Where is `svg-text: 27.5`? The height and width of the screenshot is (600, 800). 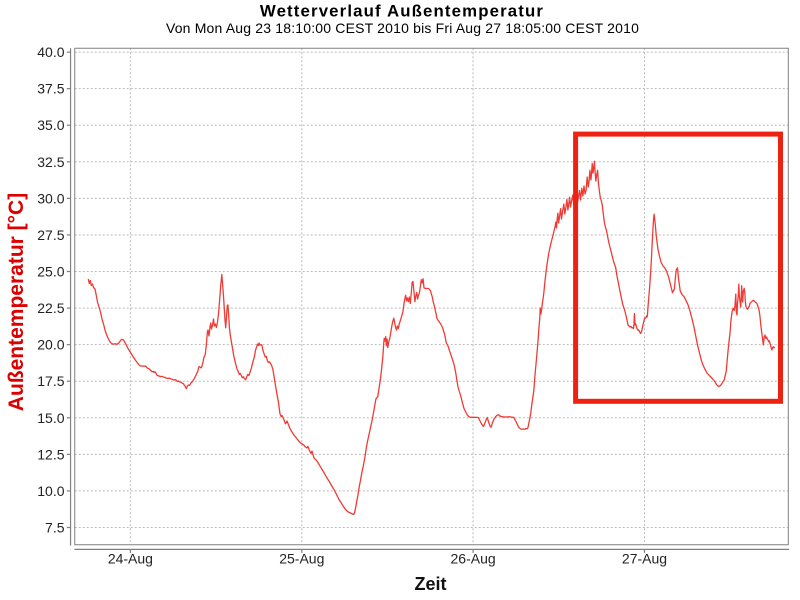 svg-text: 27.5 is located at coordinates (50, 235).